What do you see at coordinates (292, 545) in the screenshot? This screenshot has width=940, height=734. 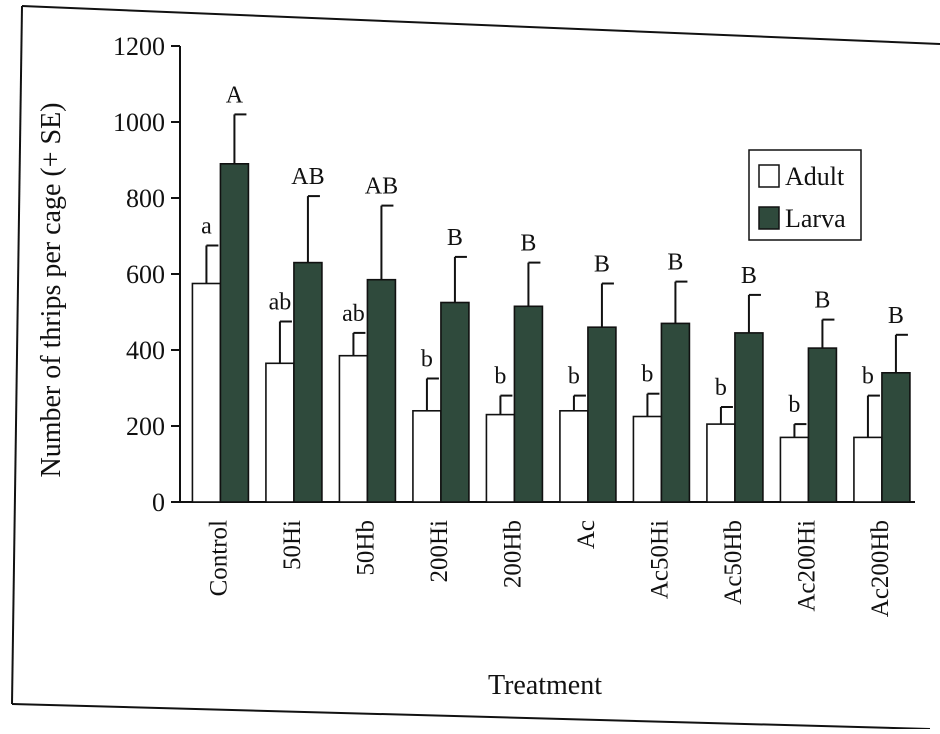 I see `category-label: 50Hi` at bounding box center [292, 545].